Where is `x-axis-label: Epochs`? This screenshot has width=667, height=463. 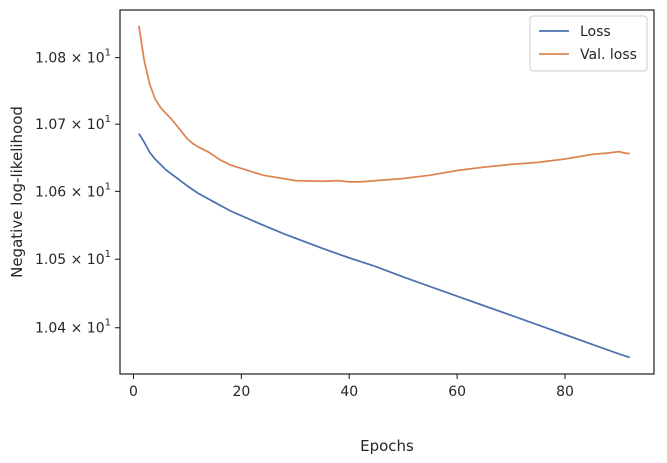
x-axis-label: Epochs is located at coordinates (387, 446).